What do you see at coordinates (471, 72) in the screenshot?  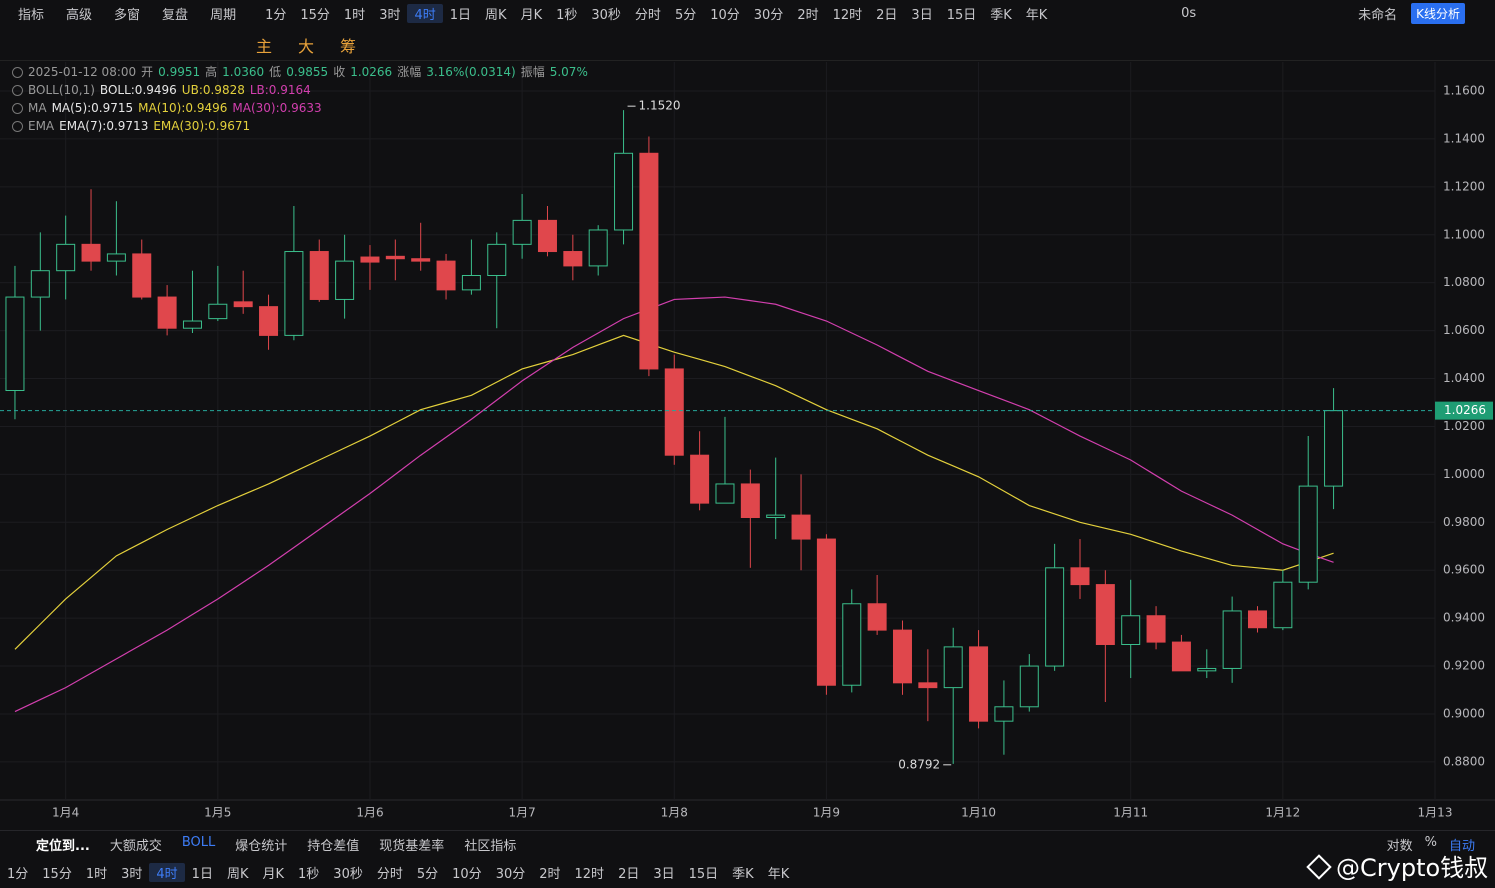 I see `legend-value: 3.16%(0.0314)` at bounding box center [471, 72].